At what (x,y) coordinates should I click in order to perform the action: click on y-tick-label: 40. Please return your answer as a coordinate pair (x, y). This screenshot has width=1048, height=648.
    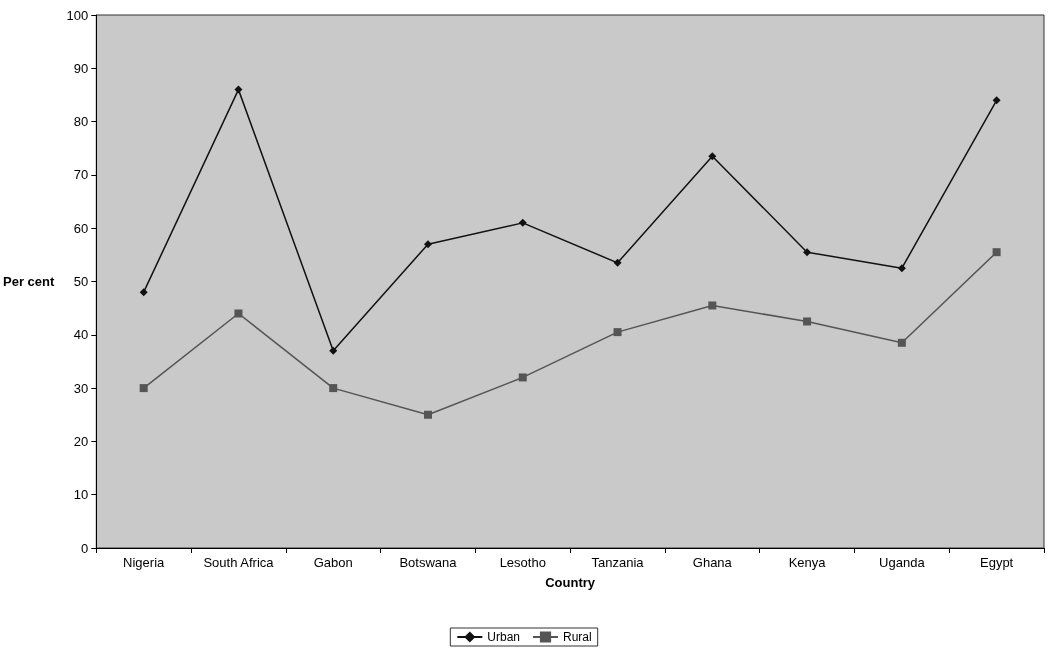
    Looking at the image, I should click on (81, 335).